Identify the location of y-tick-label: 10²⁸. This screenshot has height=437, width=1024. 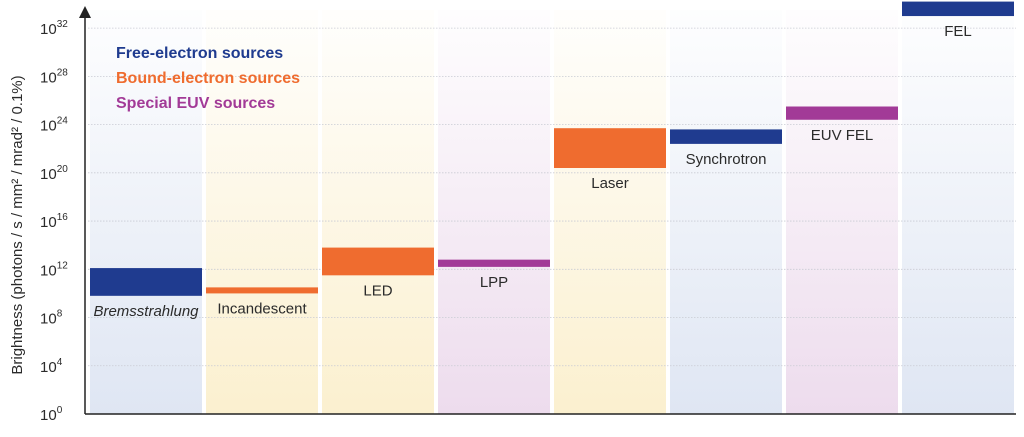
(54, 76).